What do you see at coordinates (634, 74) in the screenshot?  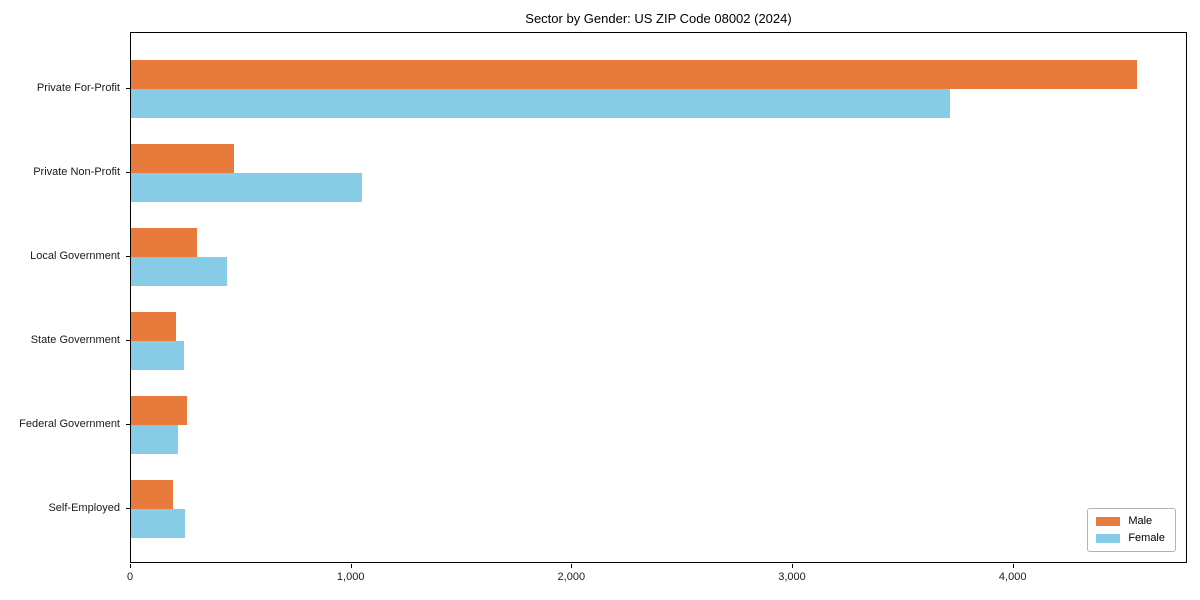 I see `bar-male-private-for-profit` at bounding box center [634, 74].